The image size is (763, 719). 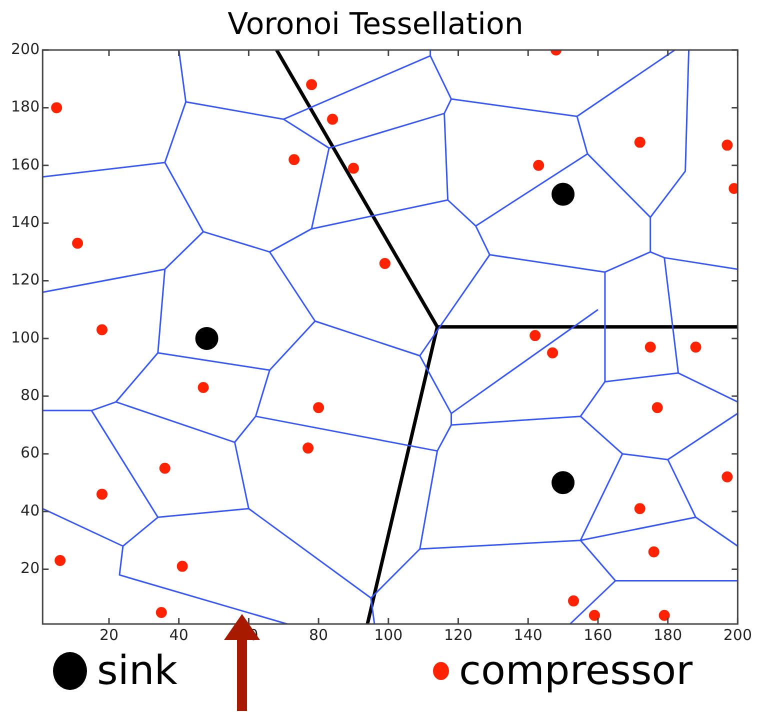 What do you see at coordinates (25, 221) in the screenshot?
I see `y-tick-label: 140` at bounding box center [25, 221].